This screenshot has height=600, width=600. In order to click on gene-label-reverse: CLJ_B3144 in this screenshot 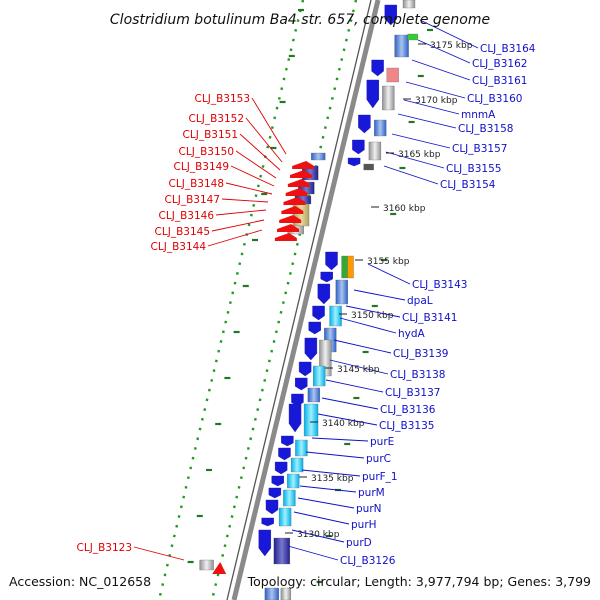, I will do `click(179, 247)`.